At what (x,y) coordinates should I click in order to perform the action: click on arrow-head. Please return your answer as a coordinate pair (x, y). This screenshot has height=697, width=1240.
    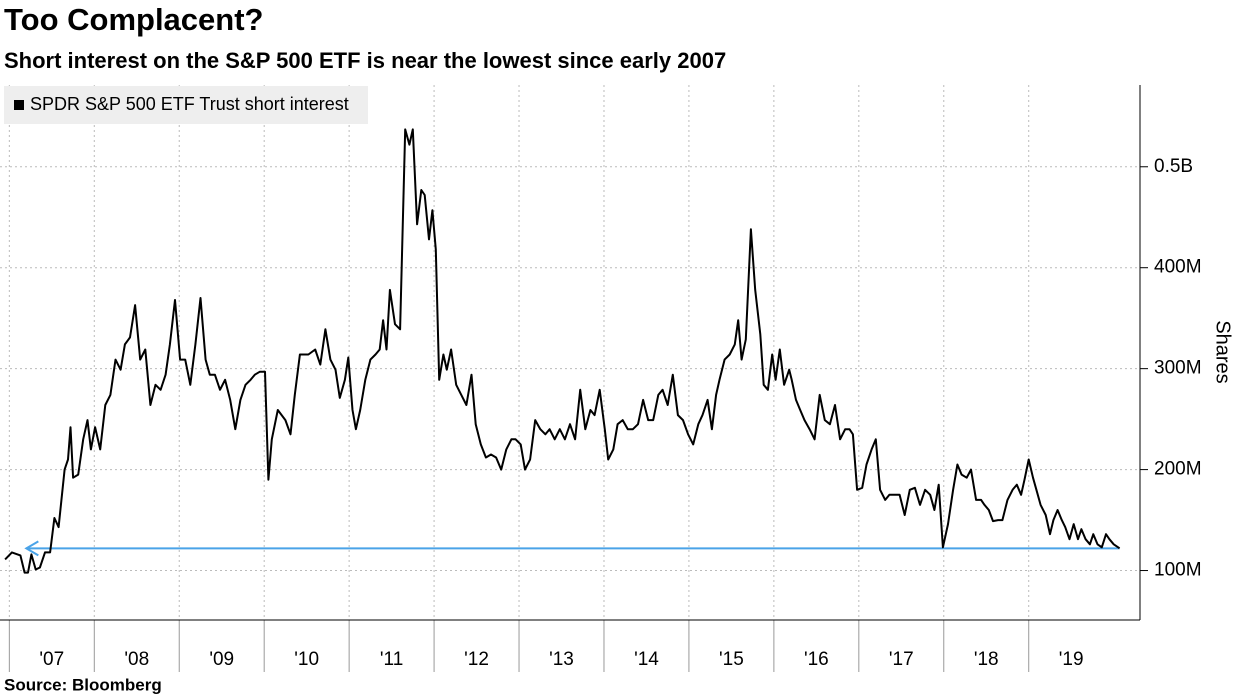
    Looking at the image, I should click on (31, 548).